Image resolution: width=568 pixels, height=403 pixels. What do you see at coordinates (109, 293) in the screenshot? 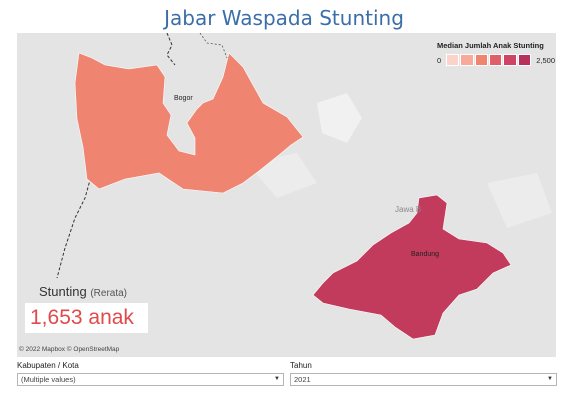
I see `kpi-sublabel: (Rerata)` at bounding box center [109, 293].